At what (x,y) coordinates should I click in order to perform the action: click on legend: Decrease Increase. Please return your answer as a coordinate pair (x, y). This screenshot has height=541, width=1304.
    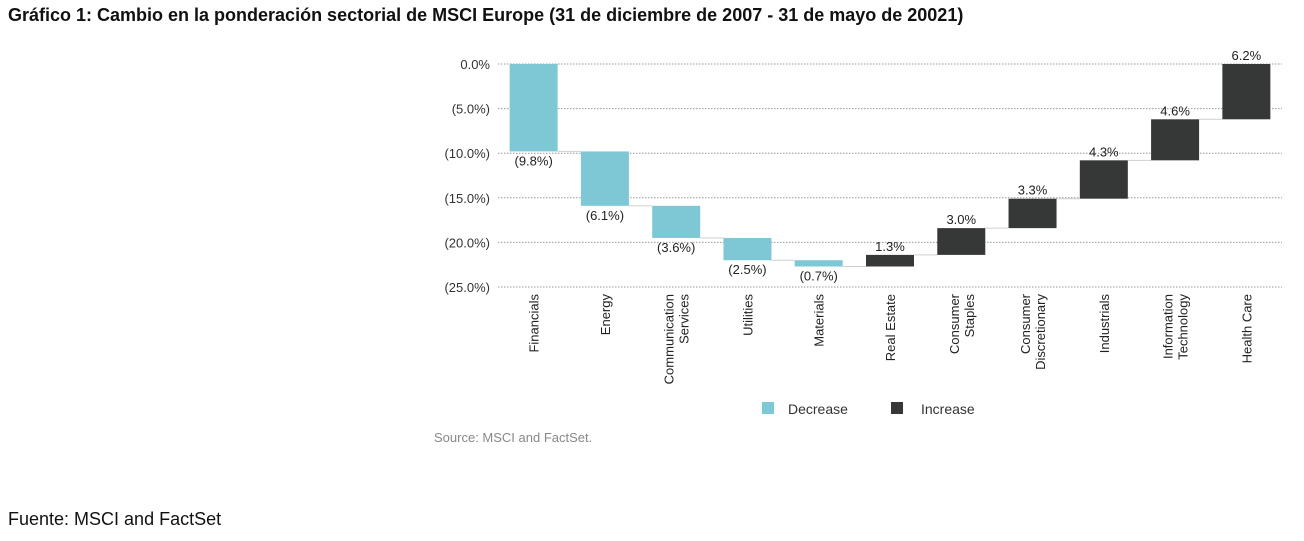
    Looking at the image, I should click on (868, 409).